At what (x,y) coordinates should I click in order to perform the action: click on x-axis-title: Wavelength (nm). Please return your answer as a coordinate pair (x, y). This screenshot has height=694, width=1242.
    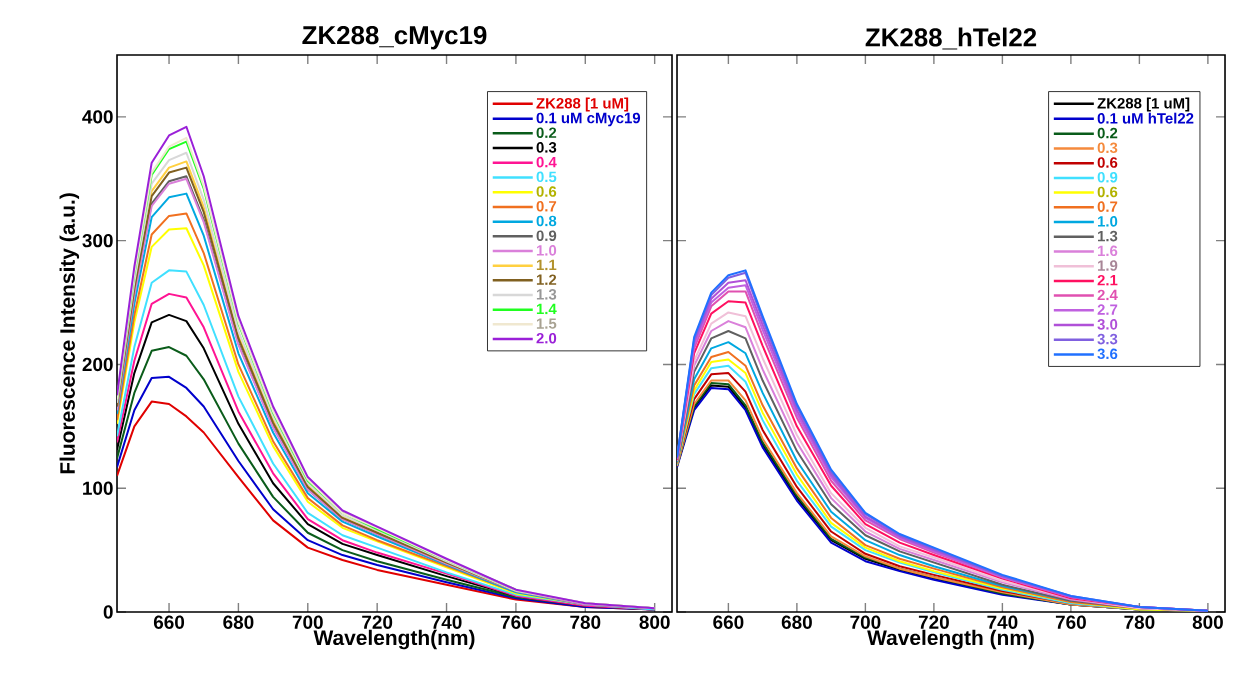
    Looking at the image, I should click on (950, 639).